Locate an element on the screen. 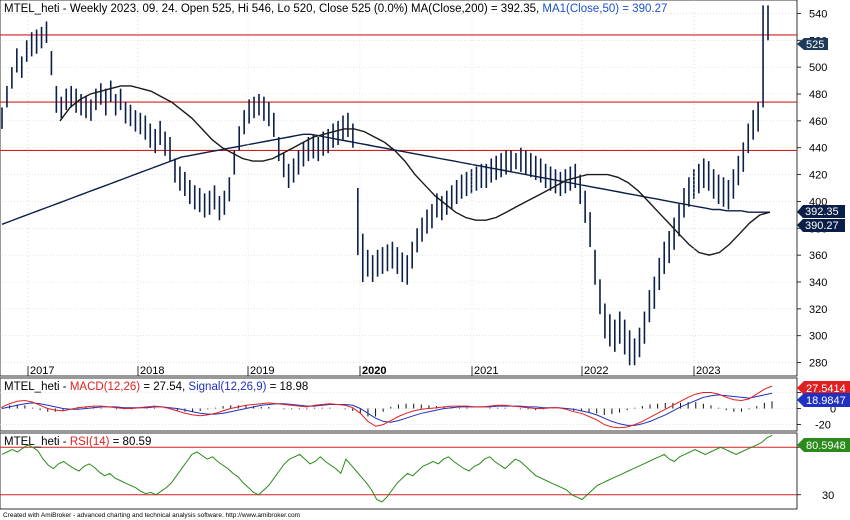 The height and width of the screenshot is (520, 850). rsi-threshold-lines is located at coordinates (398, 471).